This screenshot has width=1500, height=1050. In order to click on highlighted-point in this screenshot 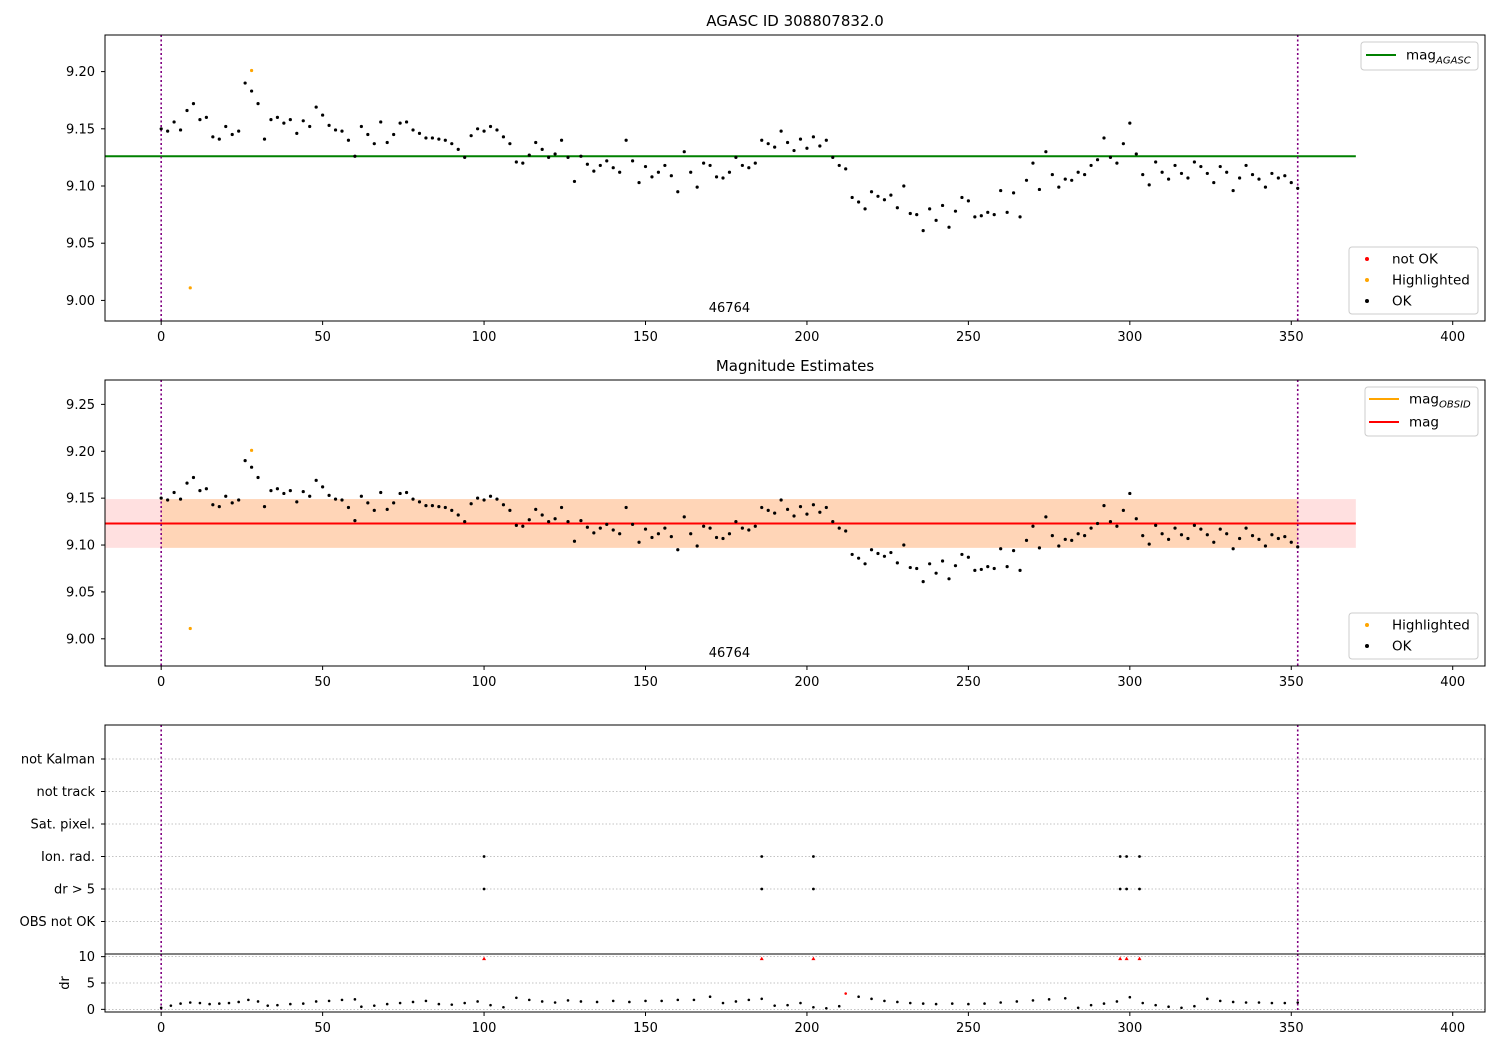, I will do `click(251, 450)`.